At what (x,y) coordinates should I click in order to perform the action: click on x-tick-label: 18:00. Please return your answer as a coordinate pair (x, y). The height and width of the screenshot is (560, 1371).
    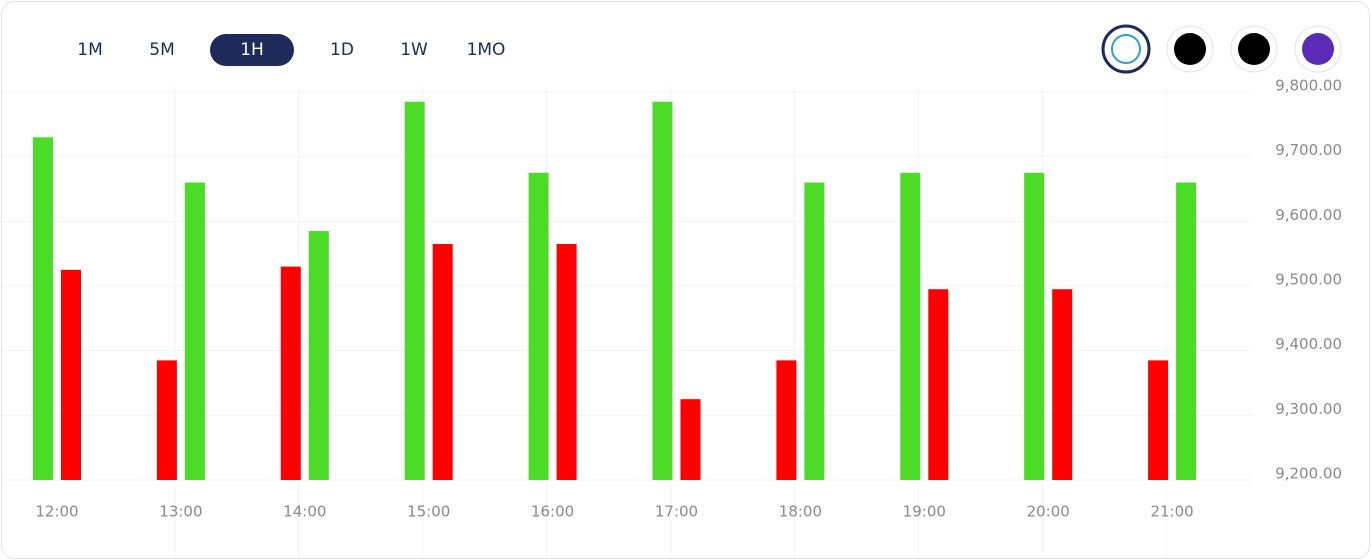
    Looking at the image, I should click on (800, 512).